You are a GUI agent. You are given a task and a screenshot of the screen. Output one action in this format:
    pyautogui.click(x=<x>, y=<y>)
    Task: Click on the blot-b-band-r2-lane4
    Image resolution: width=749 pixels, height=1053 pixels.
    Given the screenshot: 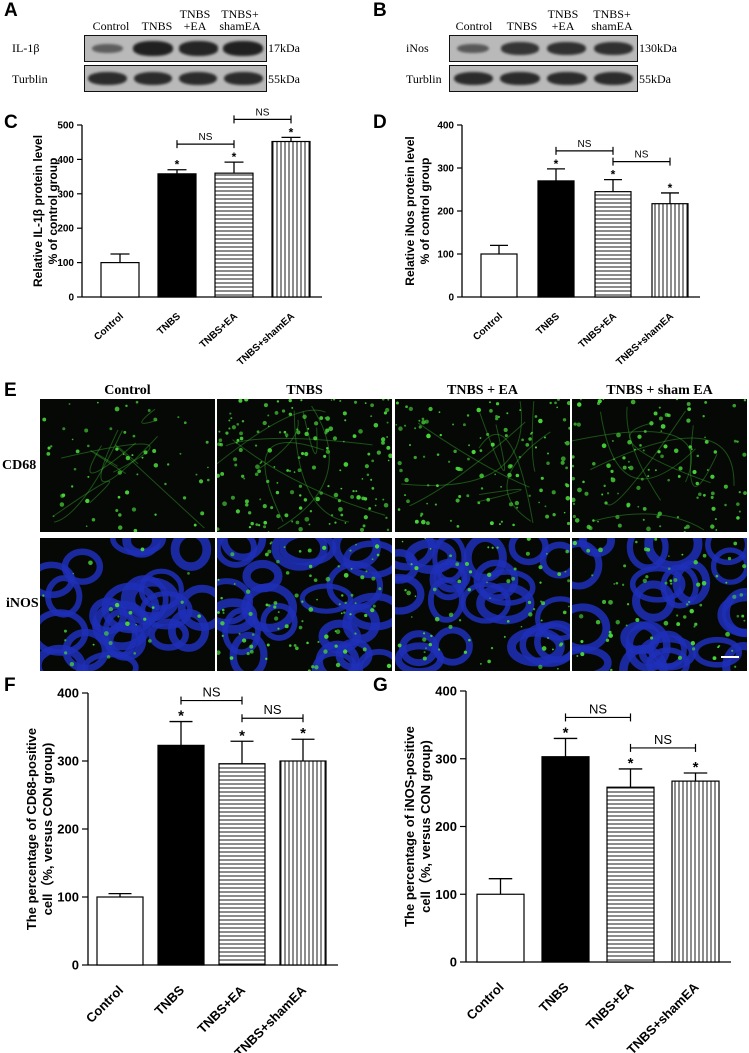 What is the action you would take?
    pyautogui.click(x=613, y=78)
    